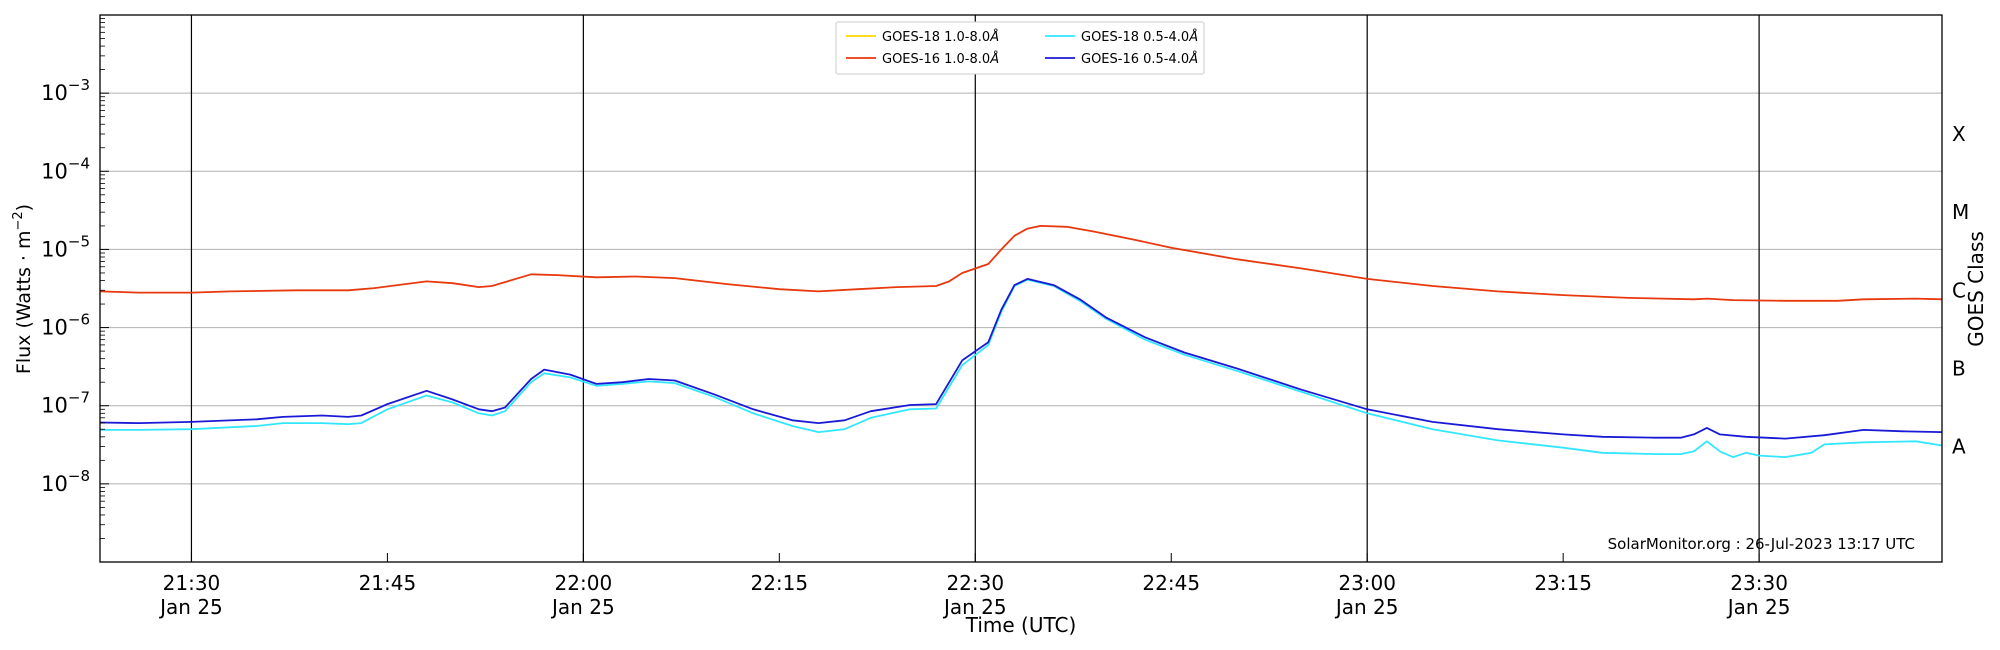  Describe the element at coordinates (65, 403) in the screenshot. I see `y-tick-label: 10⁻⁷` at that location.